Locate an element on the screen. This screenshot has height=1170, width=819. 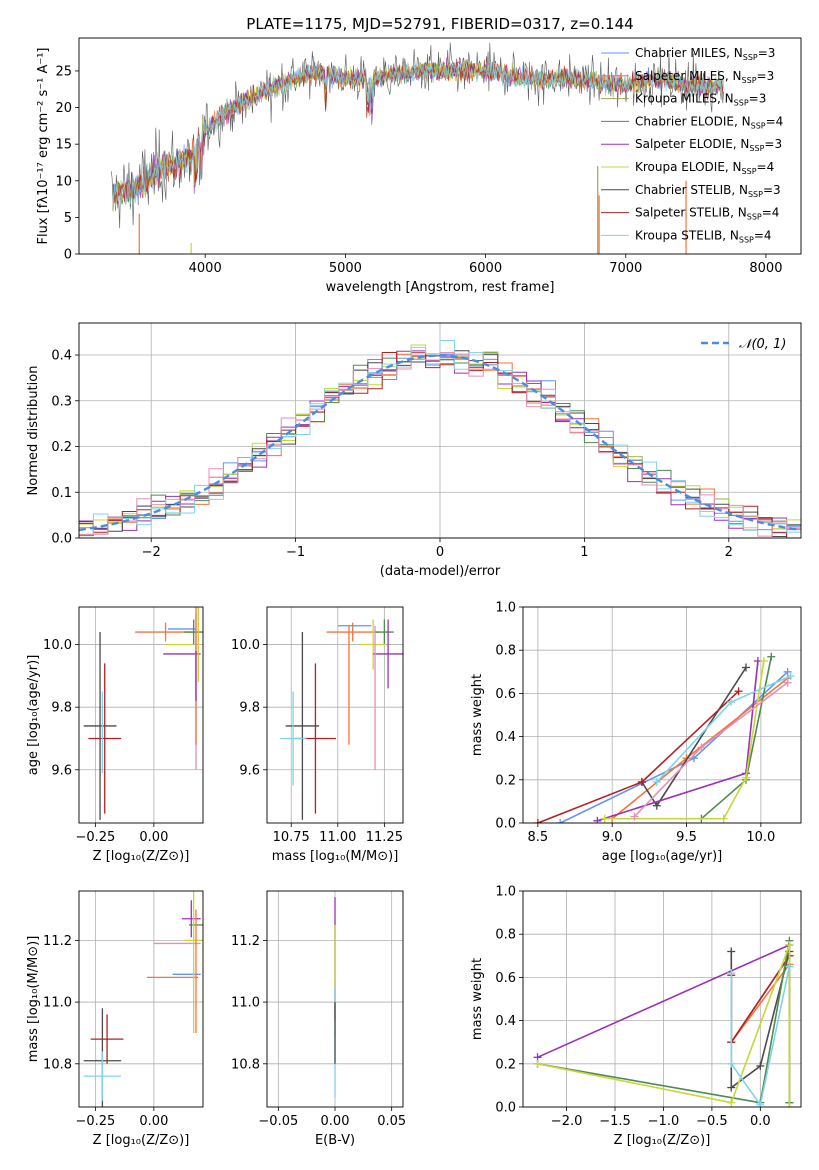
x-tick-label: 9.5 is located at coordinates (686, 837).